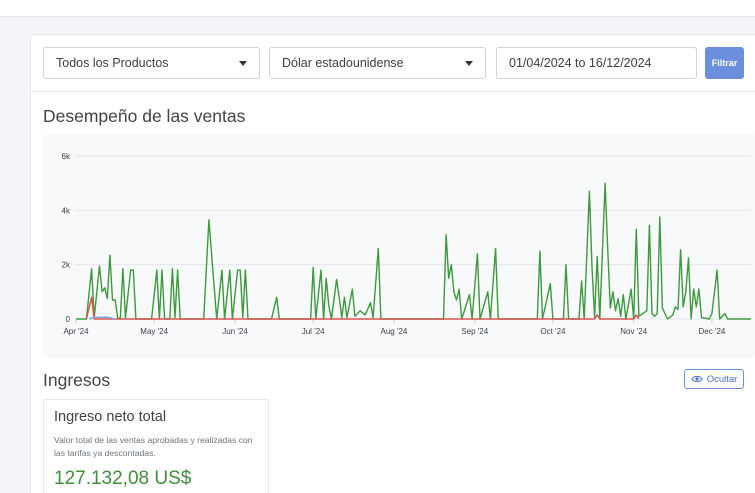 This screenshot has height=493, width=755. Describe the element at coordinates (66, 156) in the screenshot. I see `y-tick-label: 6k` at that location.